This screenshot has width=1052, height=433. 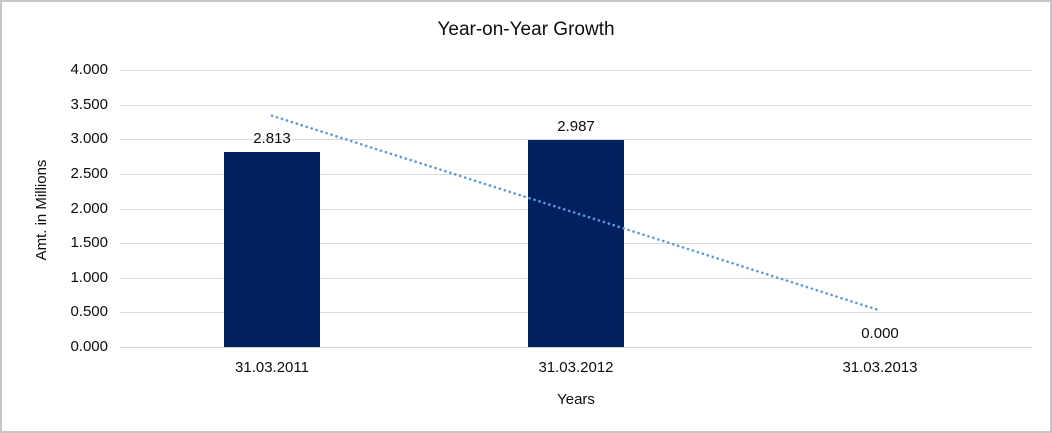 I want to click on y-tick-label: 1.500, so click(x=89, y=242).